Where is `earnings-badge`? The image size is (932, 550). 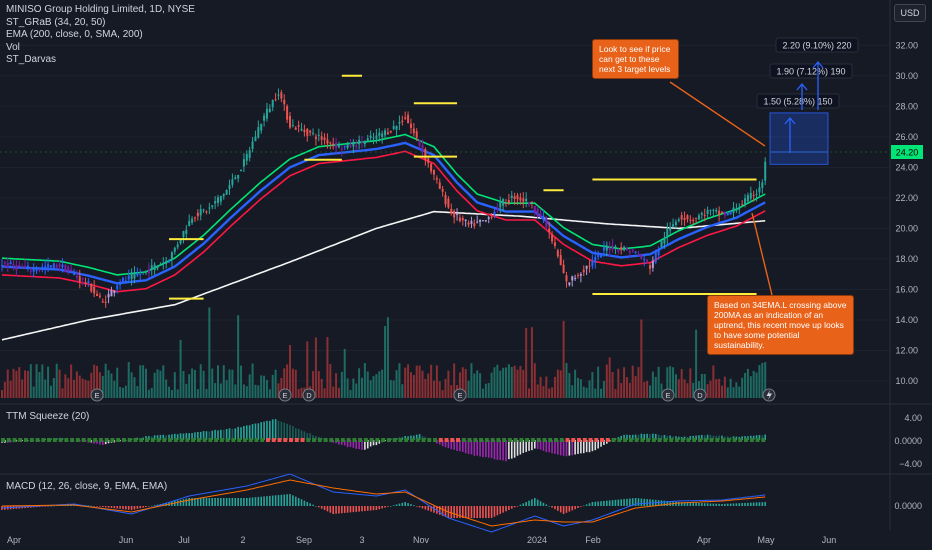
earnings-badge is located at coordinates (285, 395).